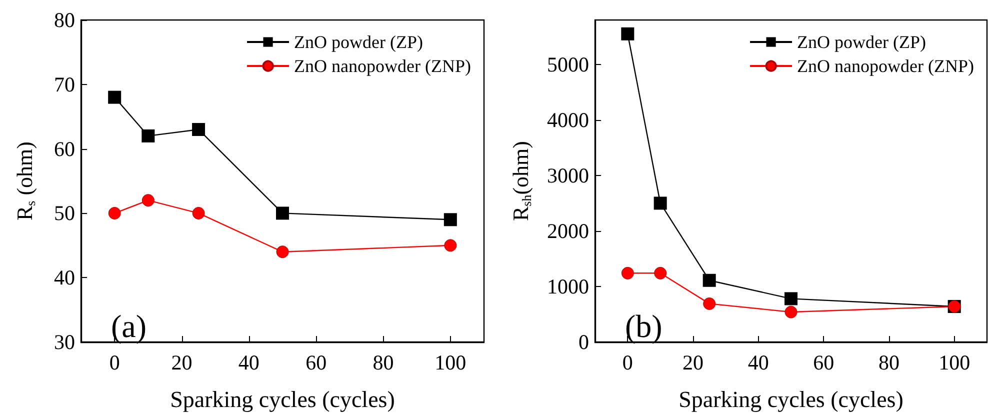 The image size is (991, 416). I want to click on y-tick-label: 1000, so click(568, 286).